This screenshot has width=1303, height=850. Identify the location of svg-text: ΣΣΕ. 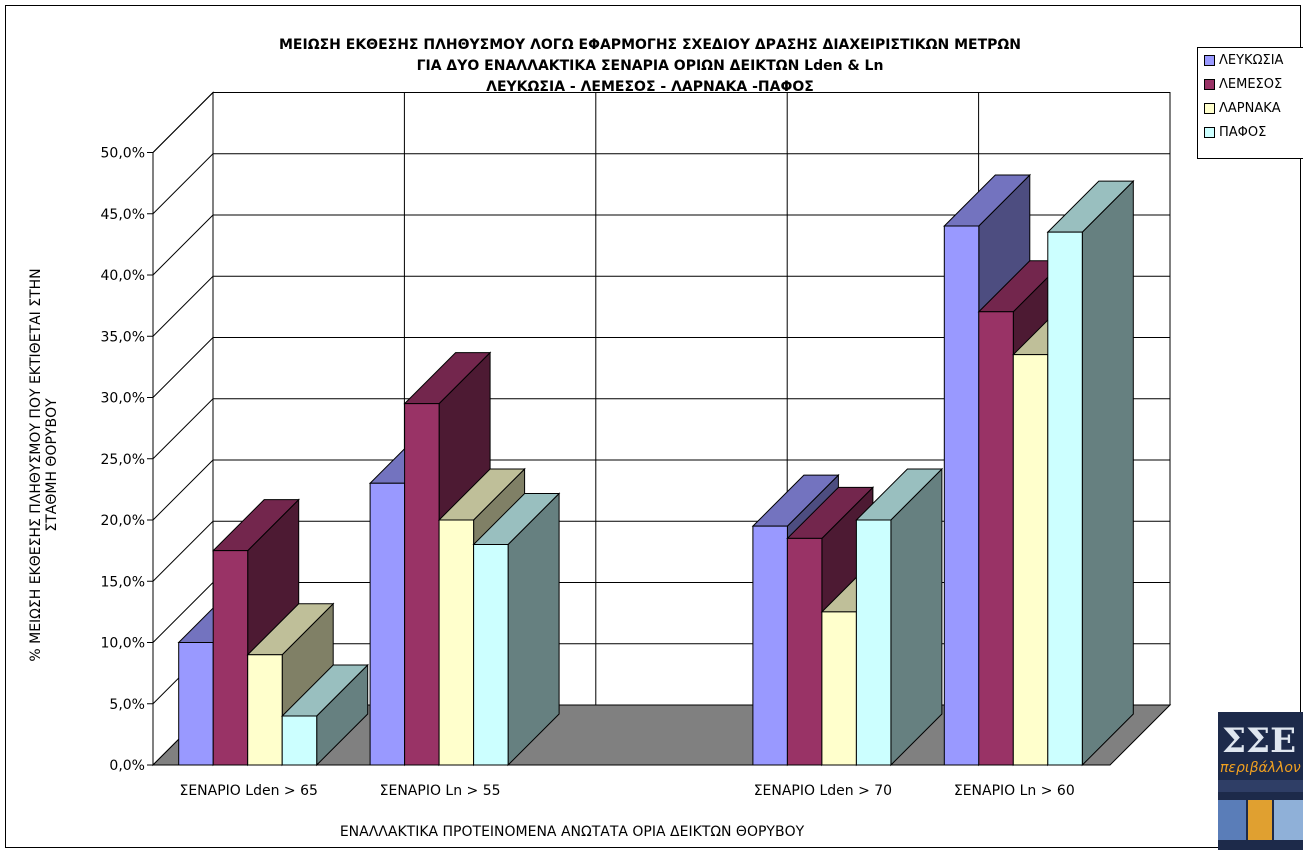
(1259, 741).